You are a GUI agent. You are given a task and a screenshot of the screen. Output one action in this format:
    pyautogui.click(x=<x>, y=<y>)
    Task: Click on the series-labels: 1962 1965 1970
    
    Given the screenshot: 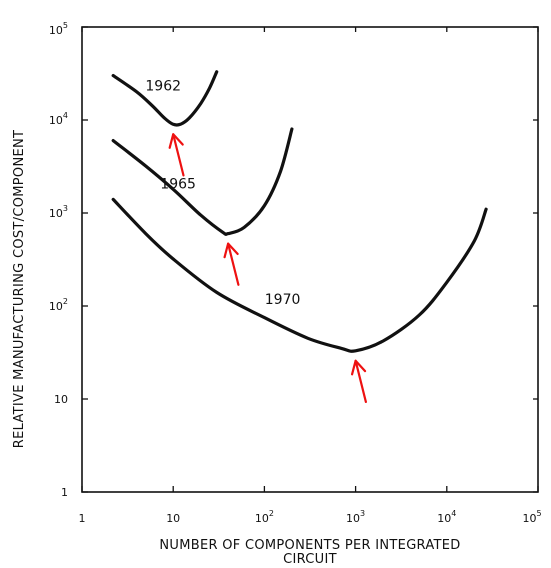 What is the action you would take?
    pyautogui.click(x=222, y=193)
    